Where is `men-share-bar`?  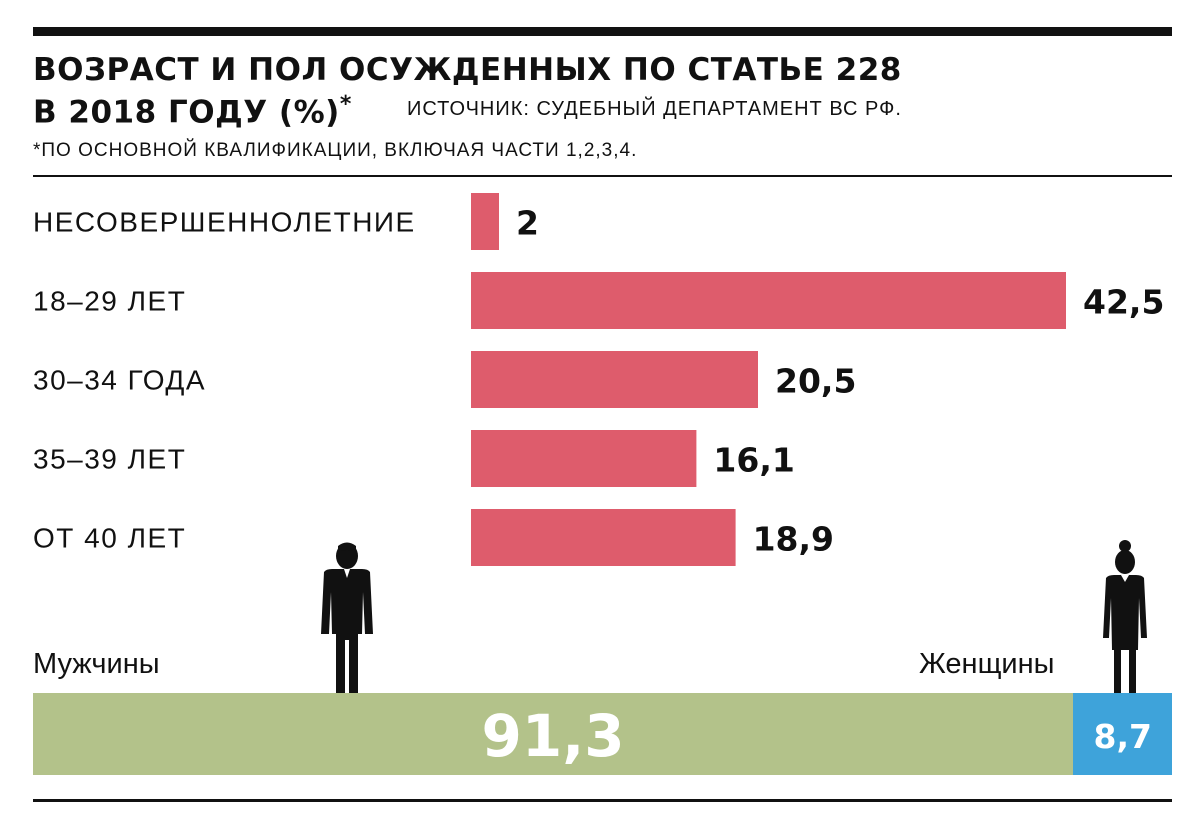 men-share-bar is located at coordinates (553, 734).